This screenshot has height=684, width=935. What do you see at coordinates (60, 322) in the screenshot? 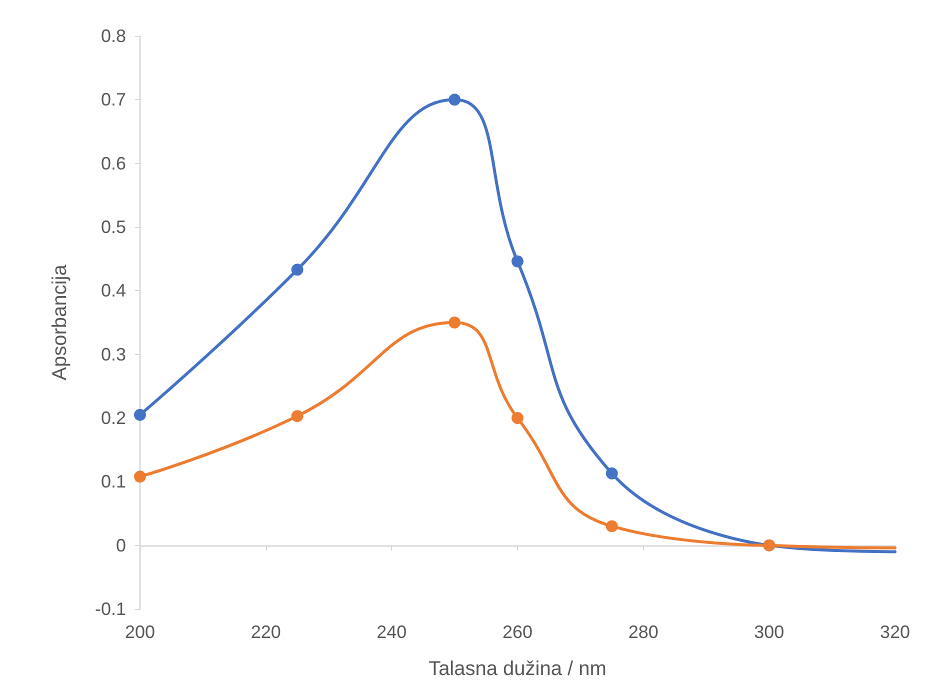
I see `y-axis-title: Apsorbancija` at bounding box center [60, 322].